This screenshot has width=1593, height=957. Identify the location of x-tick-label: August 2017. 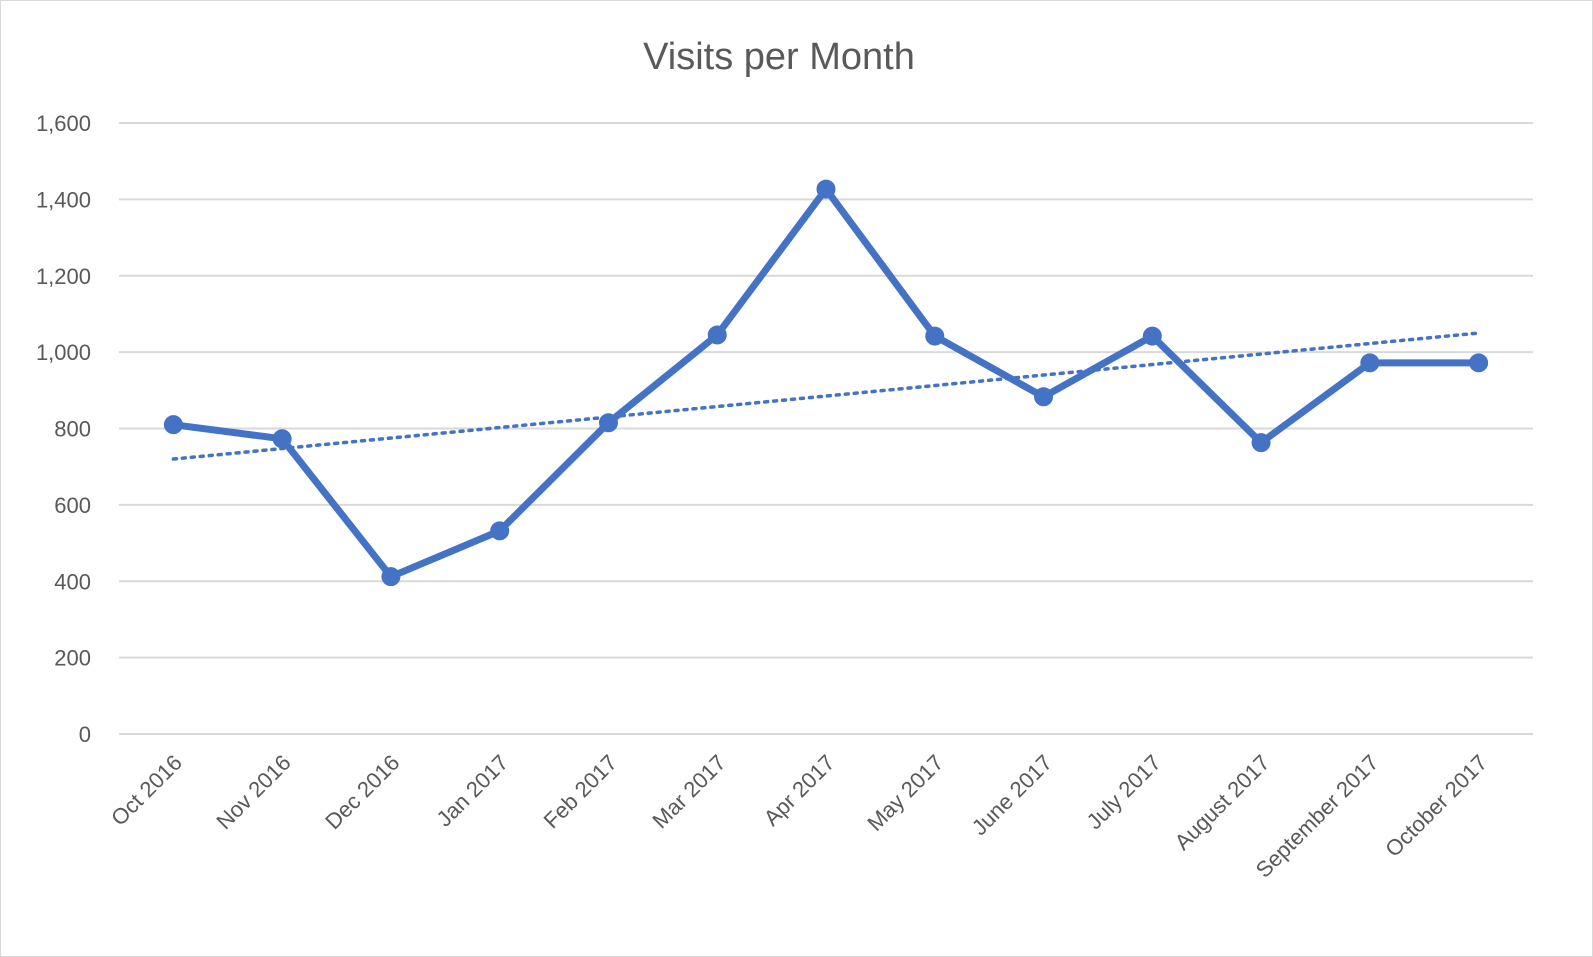
(1222, 802).